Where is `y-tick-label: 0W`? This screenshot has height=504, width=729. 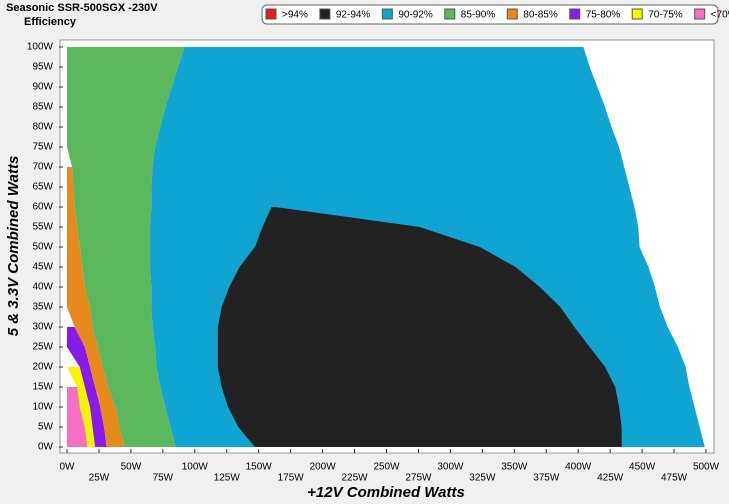
y-tick-label: 0W is located at coordinates (46, 447).